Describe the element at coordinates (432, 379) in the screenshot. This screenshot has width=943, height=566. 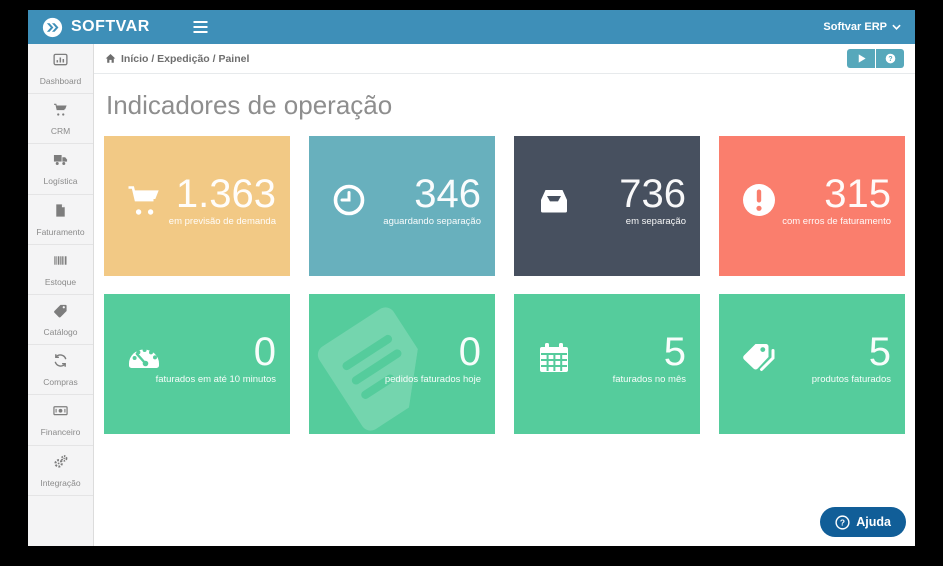
I see `metric-label: pedidos faturados hoje` at that location.